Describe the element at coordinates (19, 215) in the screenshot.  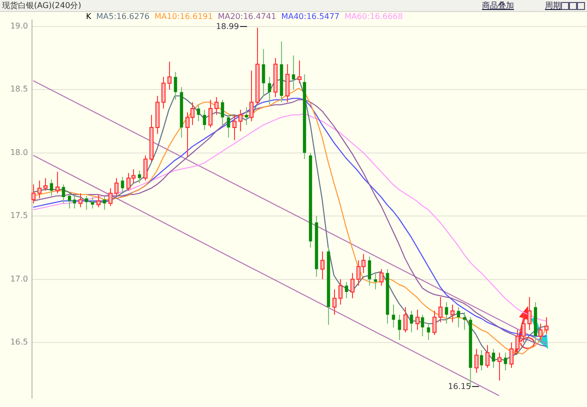
I see `y-tick-label: 17.5` at that location.